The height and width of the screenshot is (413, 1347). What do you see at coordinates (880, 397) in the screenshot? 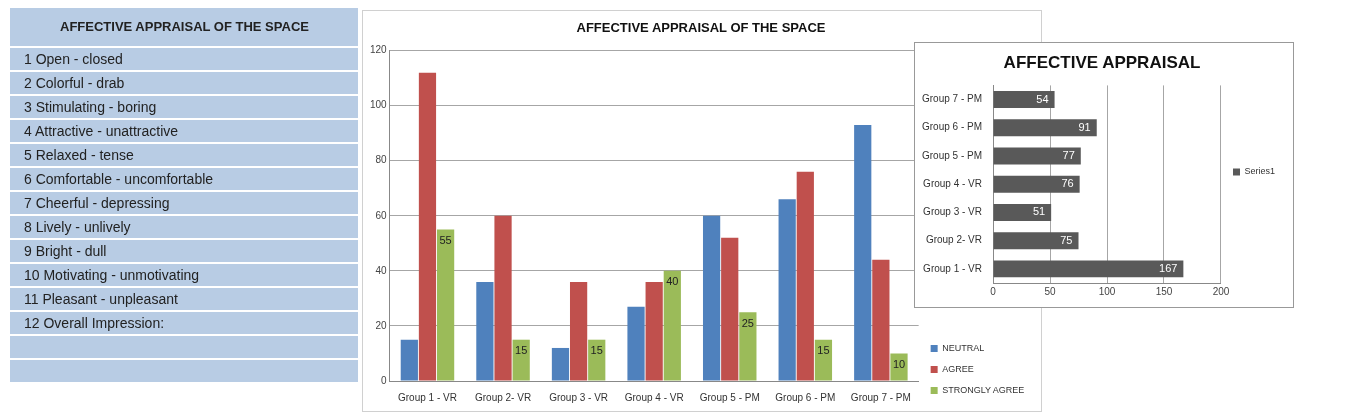
I see `x-tick-label: Group 7 - PM` at bounding box center [880, 397].